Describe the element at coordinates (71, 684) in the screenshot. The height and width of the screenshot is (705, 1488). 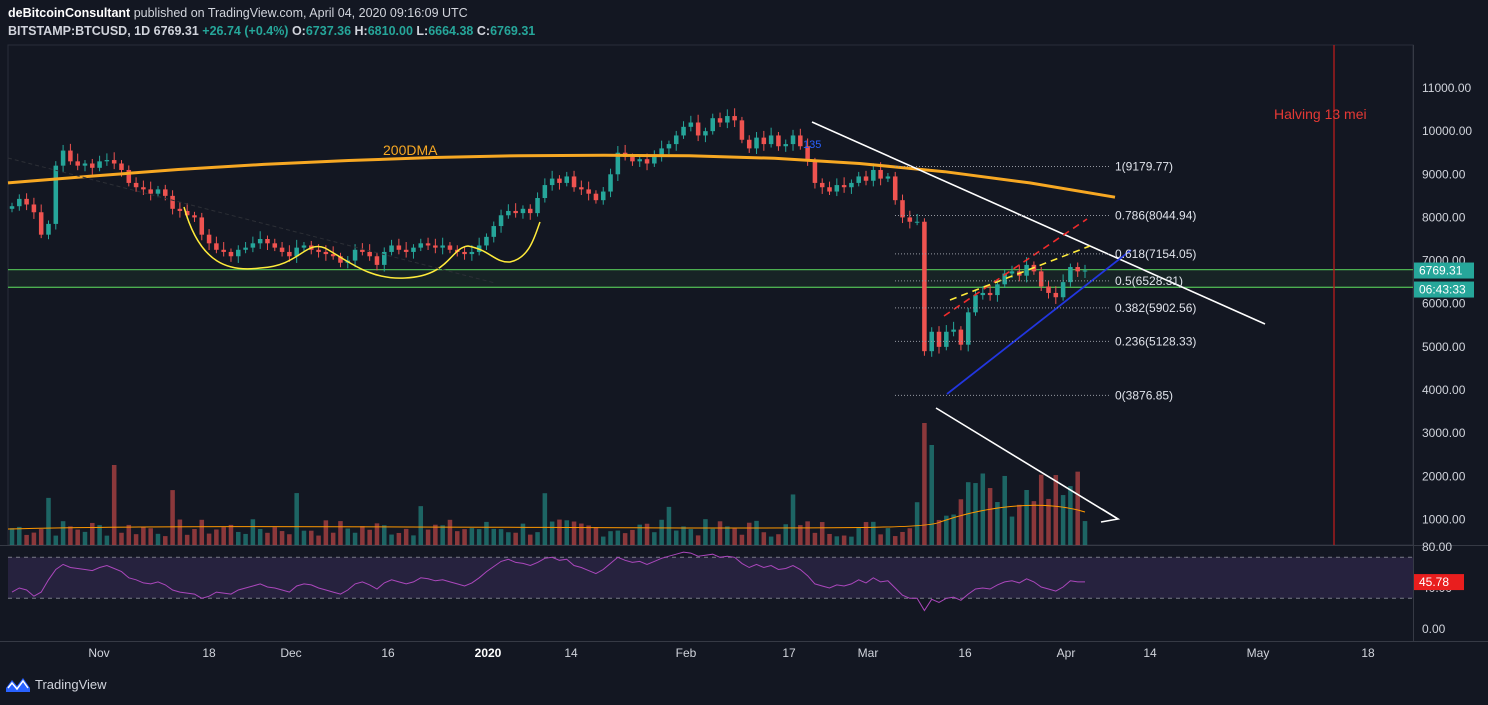
I see `brand-label: TradingView` at that location.